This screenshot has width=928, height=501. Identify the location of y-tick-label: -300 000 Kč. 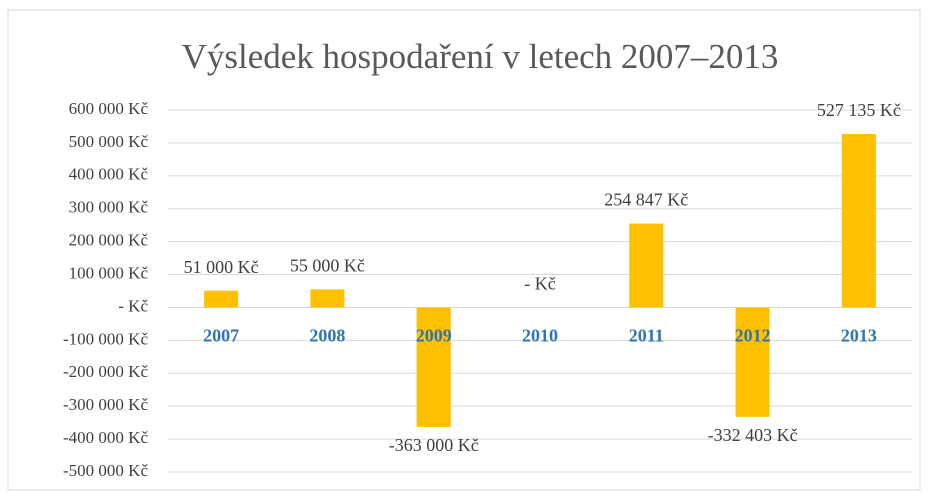
(105, 404).